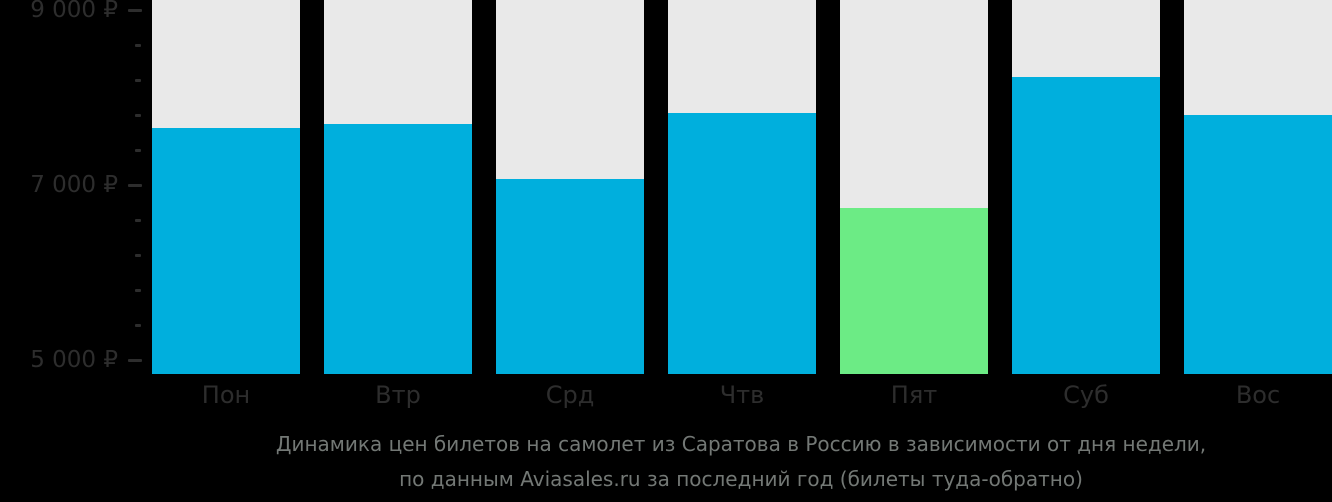  I want to click on bar-track-Срд, so click(570, 187).